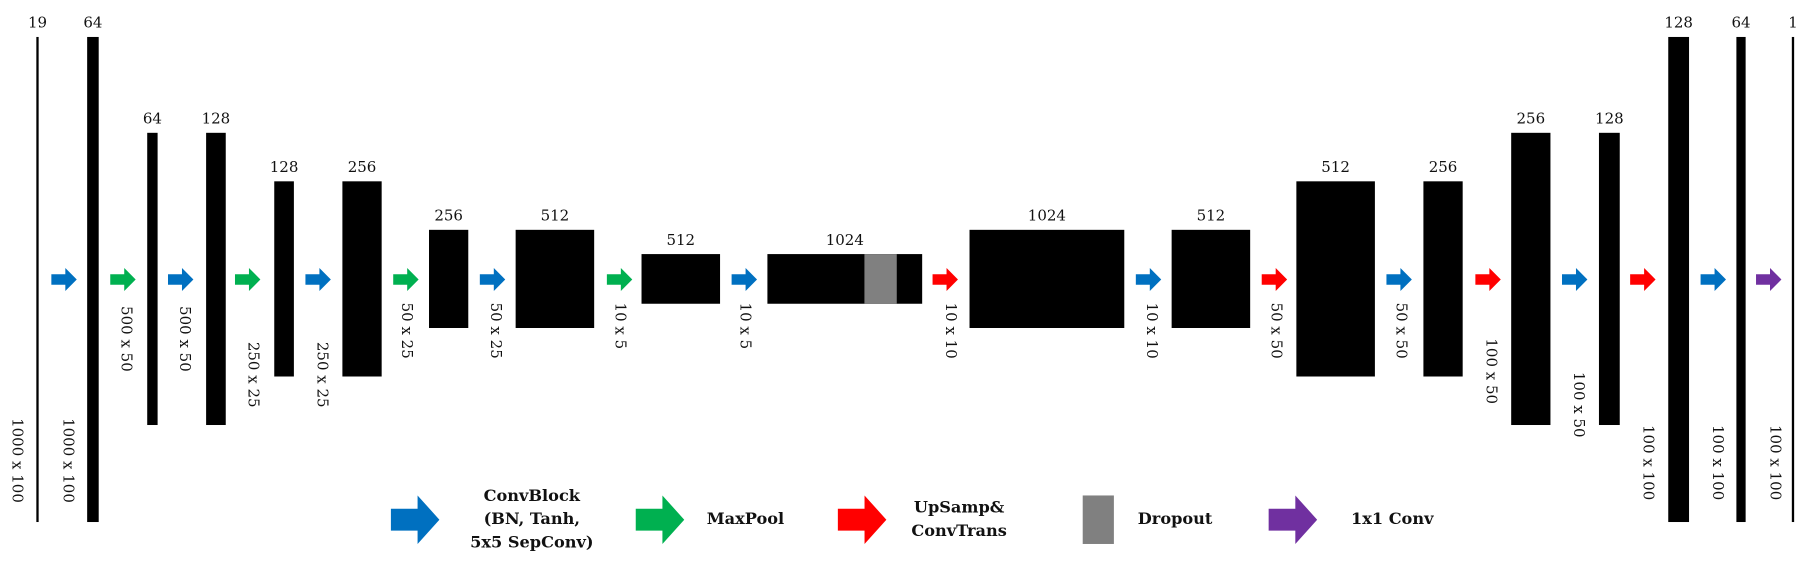  I want to click on channel-label: 19, so click(37, 23).